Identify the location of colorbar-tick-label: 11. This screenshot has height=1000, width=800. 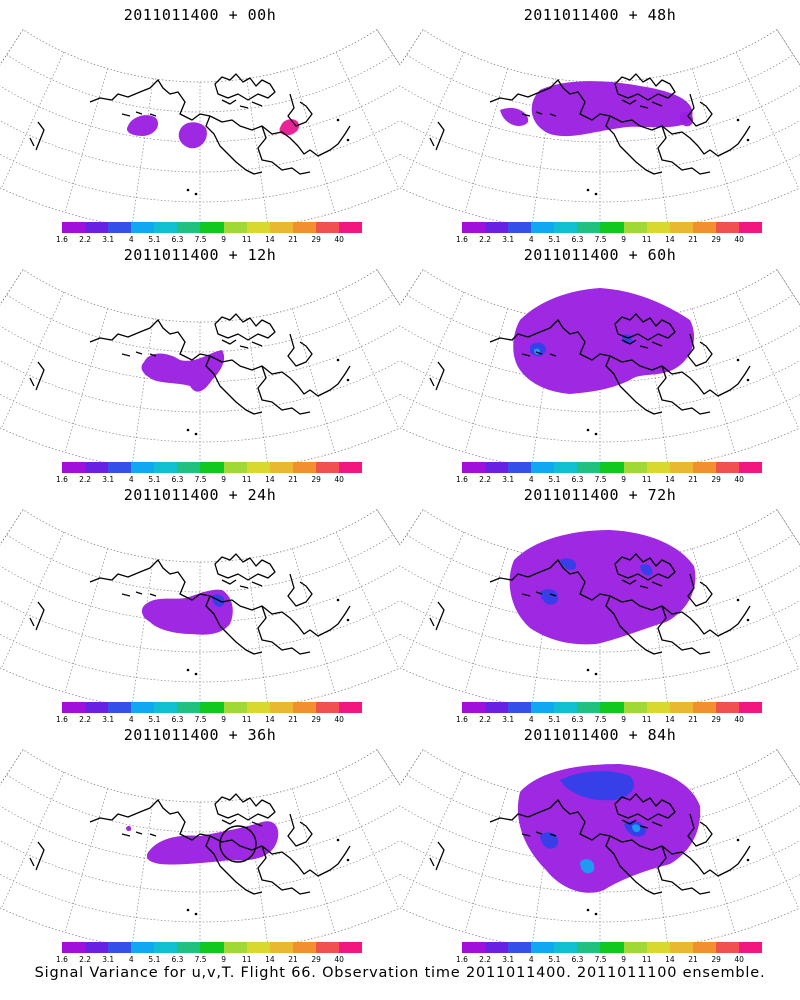
(647, 959).